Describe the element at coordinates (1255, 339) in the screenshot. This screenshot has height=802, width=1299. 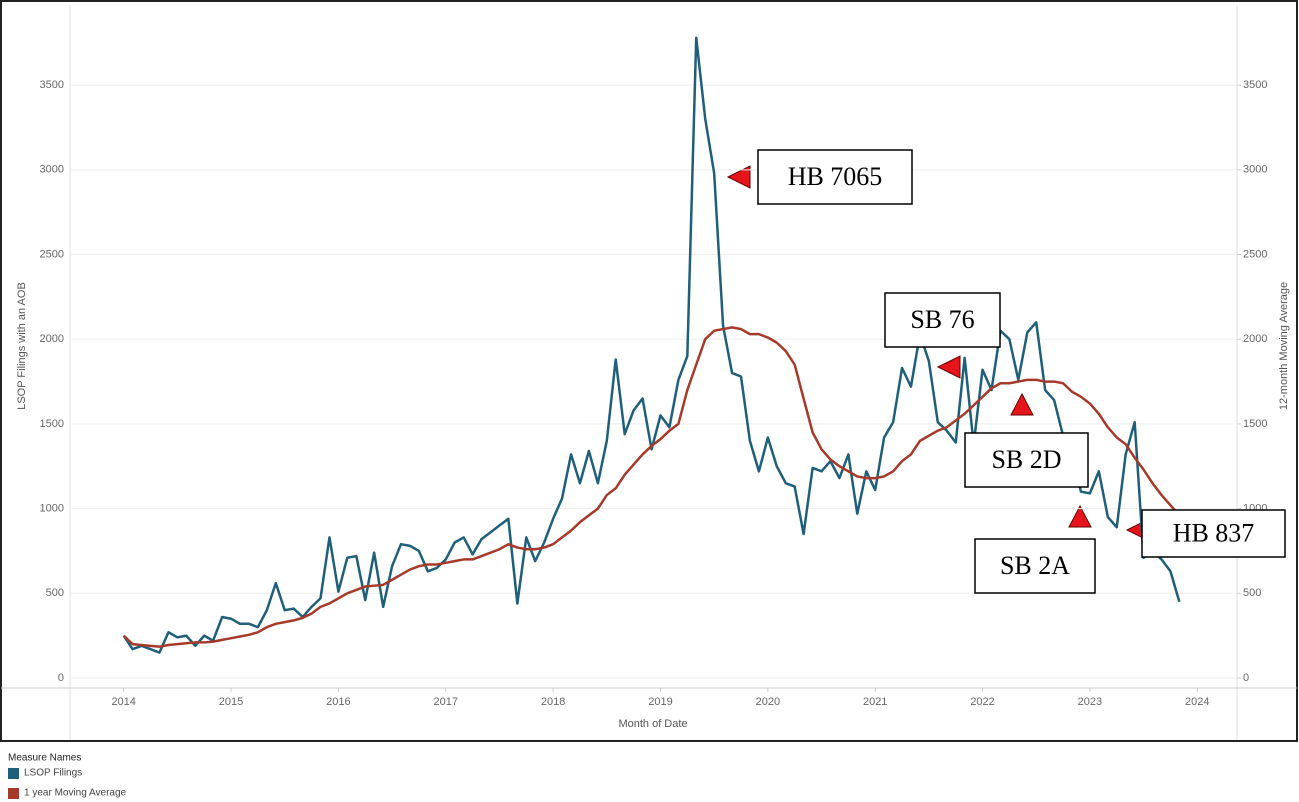
I see `y2-tick-label: 2000` at that location.